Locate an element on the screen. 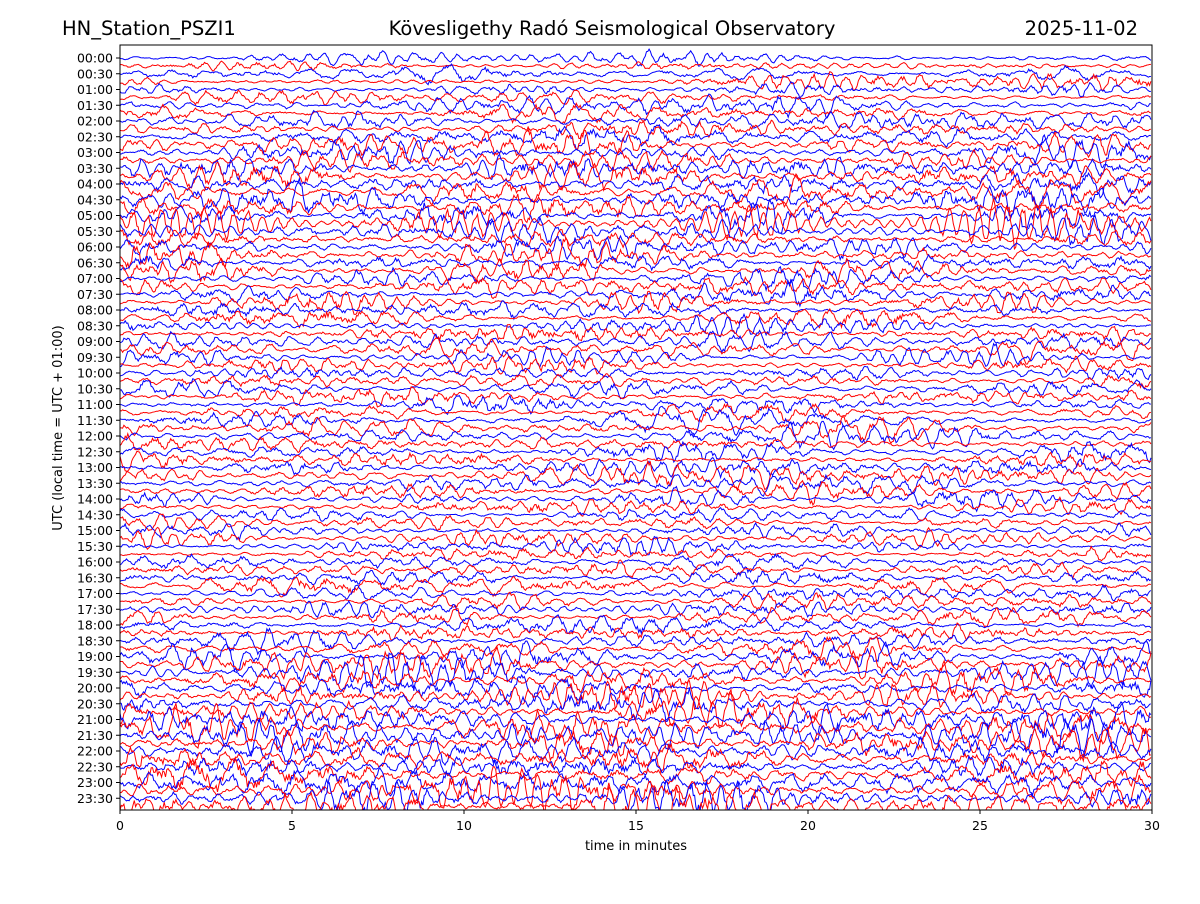 Image resolution: width=1200 pixels, height=904 pixels. y-tick-label: 20:00 is located at coordinates (95, 688).